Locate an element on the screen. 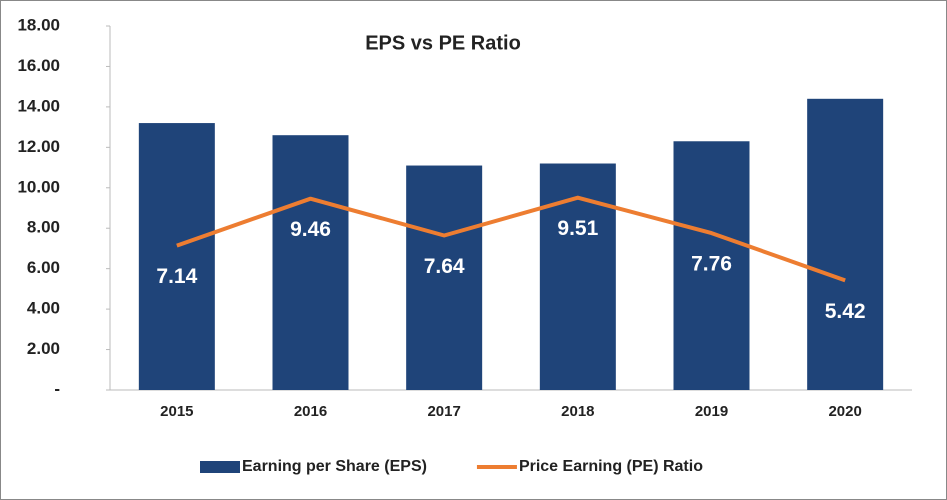 Image resolution: width=947 pixels, height=500 pixels. y-tick-label: 8.00 is located at coordinates (43, 227).